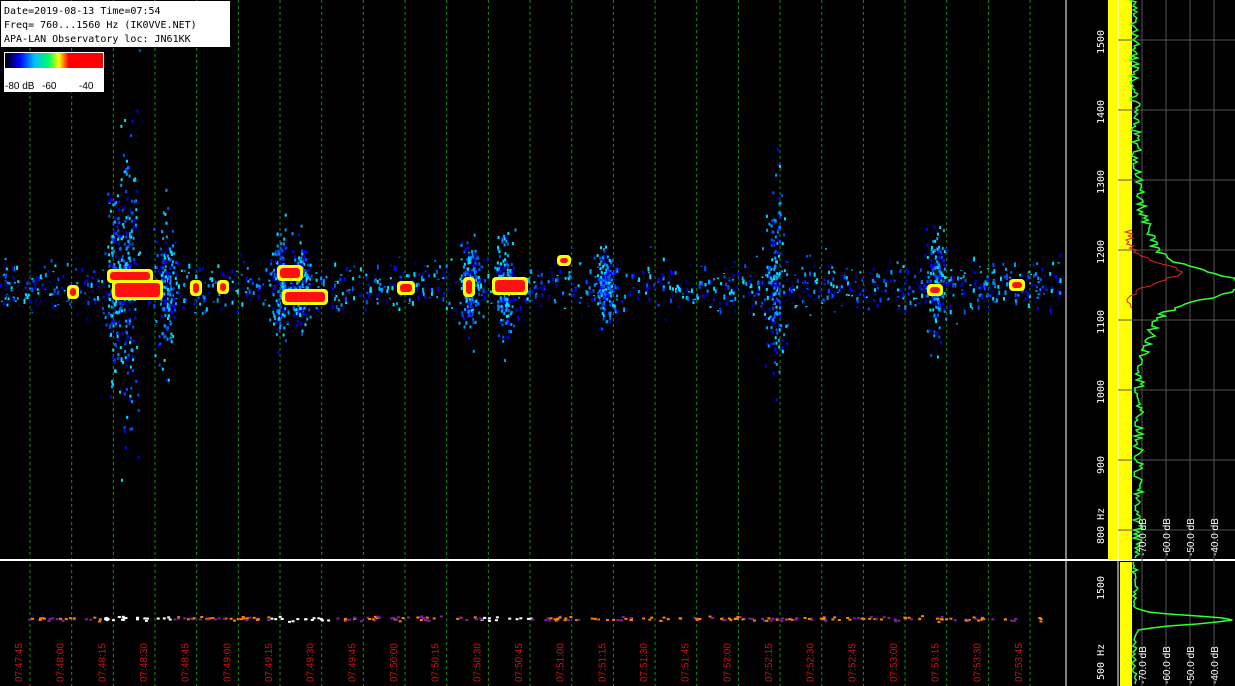 The width and height of the screenshot is (1235, 686). What do you see at coordinates (1215, 665) in the screenshot?
I see `level-label: -40.0 dB` at bounding box center [1215, 665].